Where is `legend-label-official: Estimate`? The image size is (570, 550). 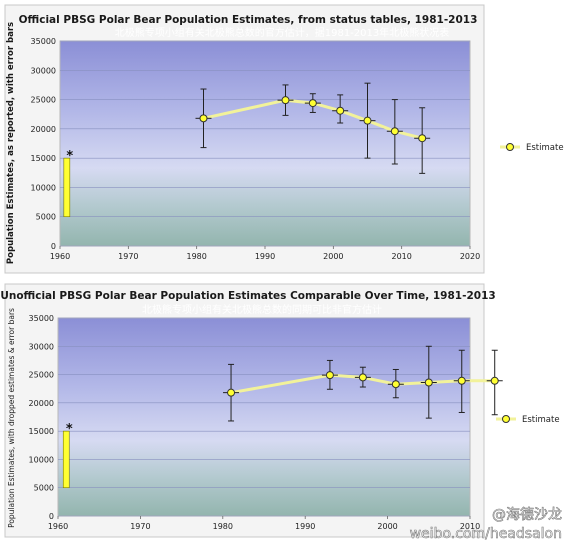
legend-label-official: Estimate is located at coordinates (545, 148).